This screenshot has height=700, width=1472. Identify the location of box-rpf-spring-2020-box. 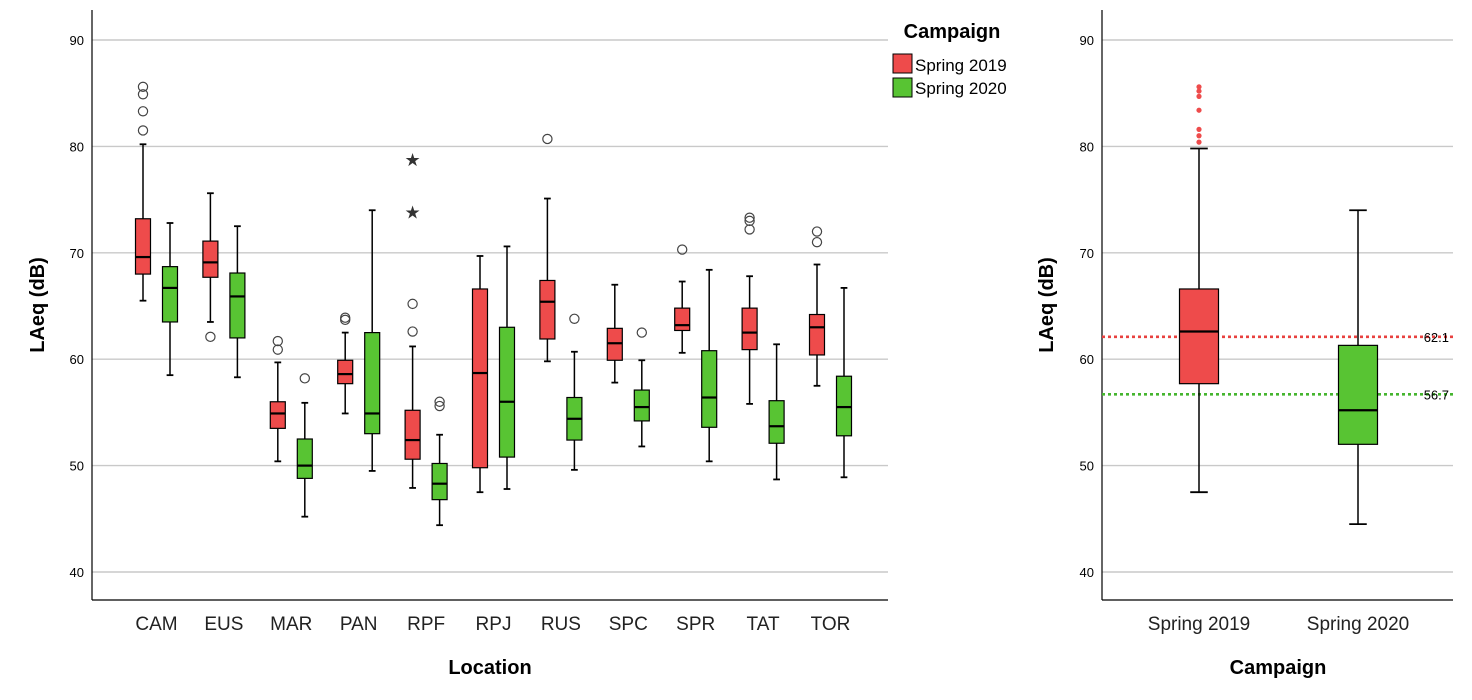
(439, 481).